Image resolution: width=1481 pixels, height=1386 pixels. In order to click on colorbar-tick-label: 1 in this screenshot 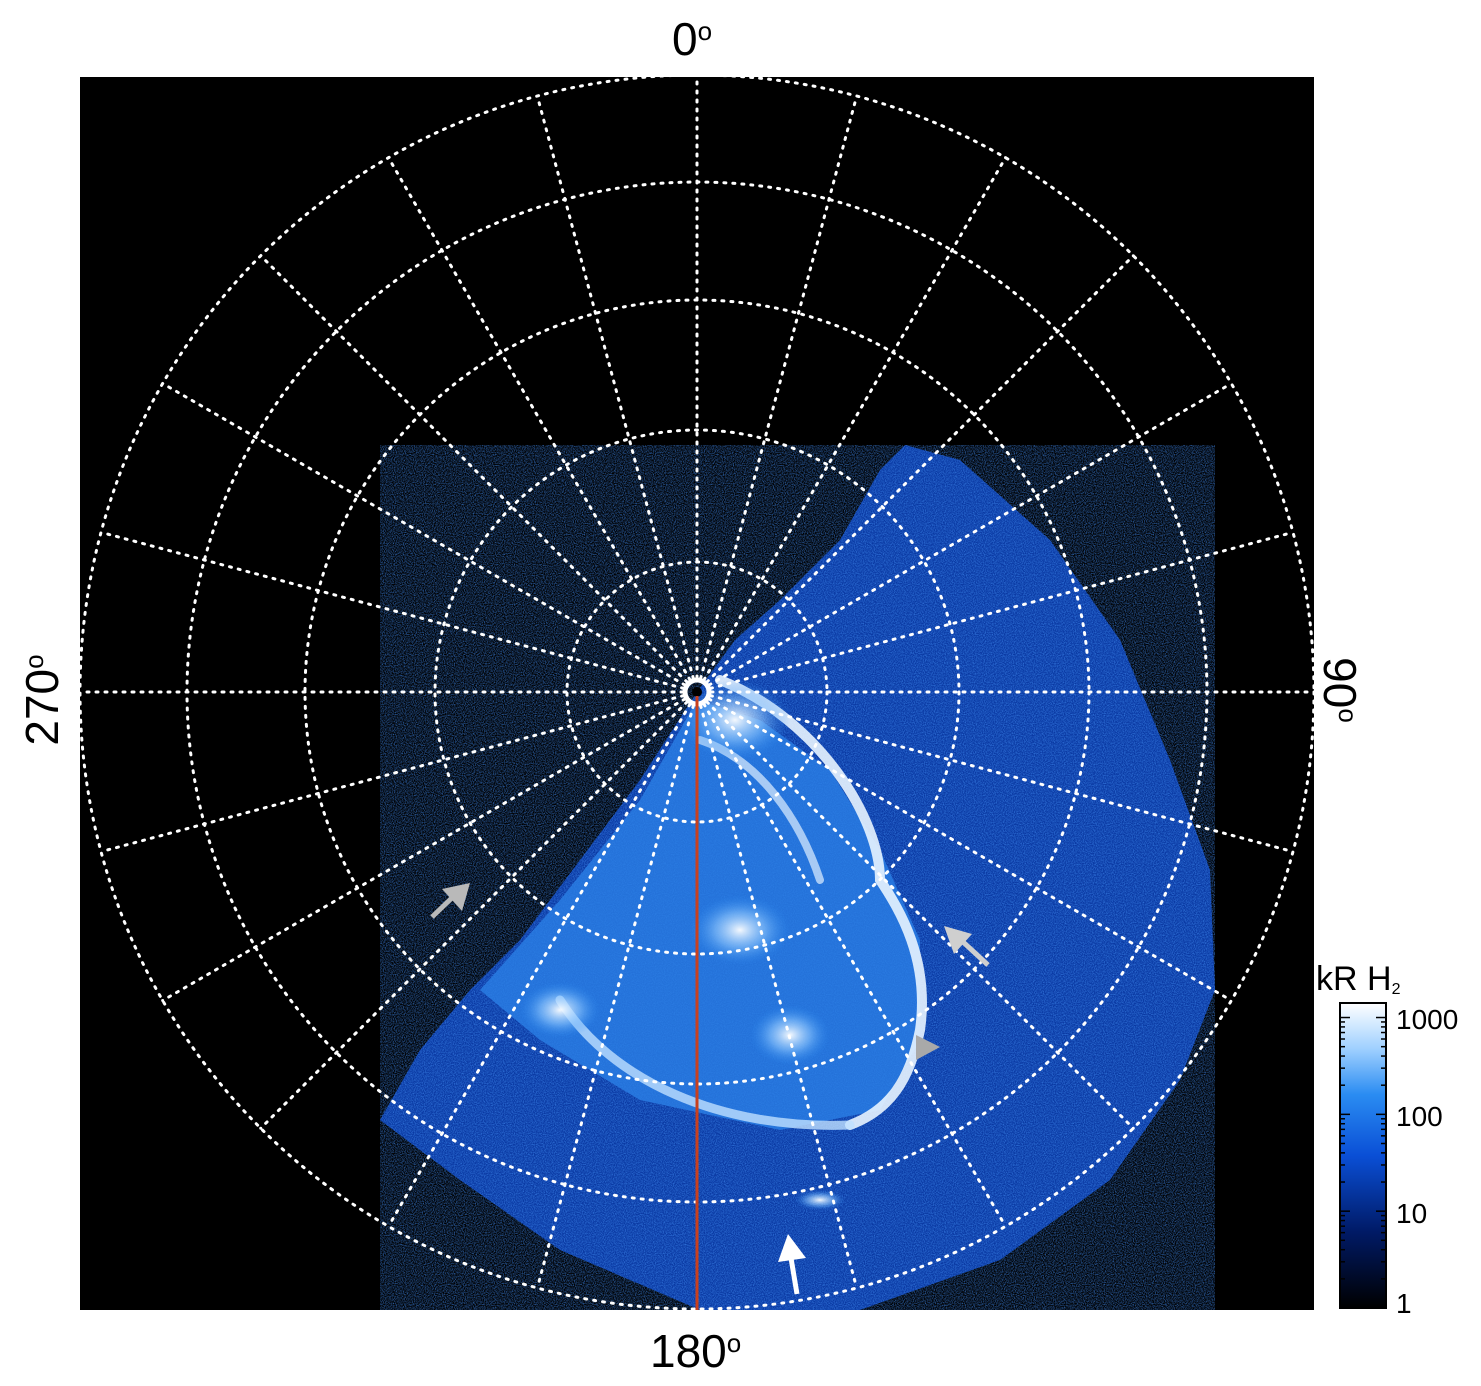, I will do `click(1404, 1303)`.